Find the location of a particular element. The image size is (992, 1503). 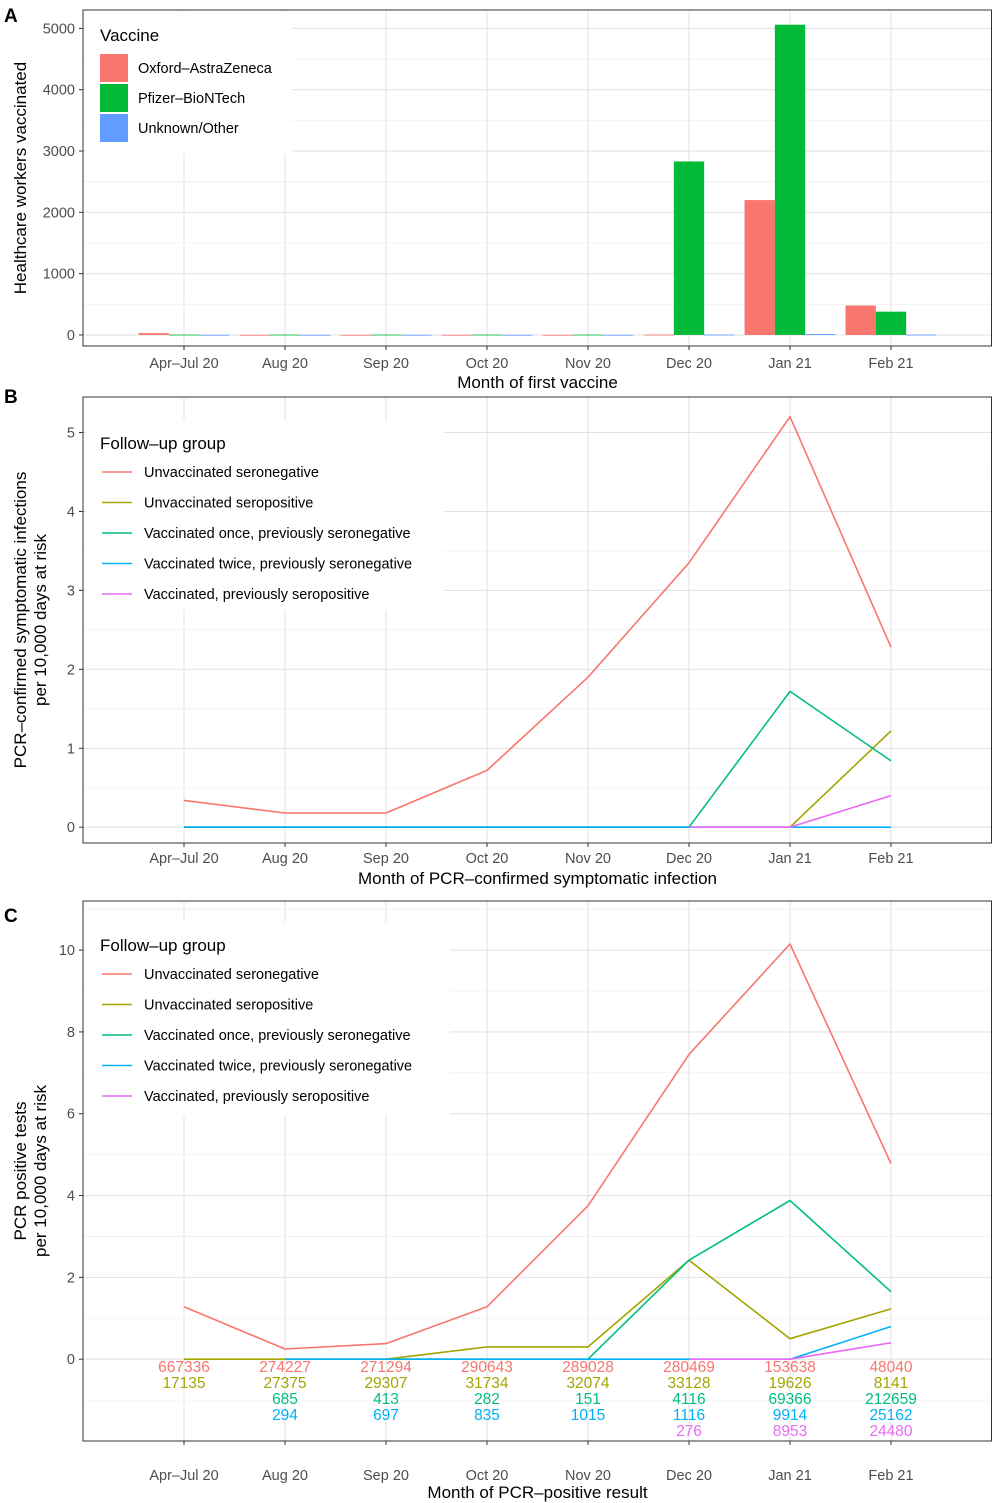

line-series-vacc_once: 685 413 282 151 4116 69366 212659 is located at coordinates (594, 1303).